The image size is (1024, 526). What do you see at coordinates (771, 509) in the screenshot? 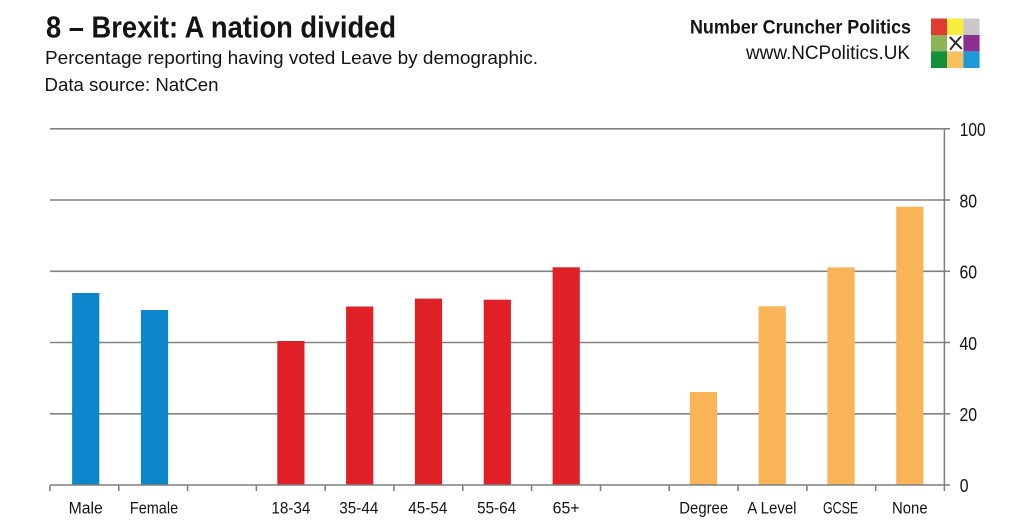
I see `svg-text: A Level` at bounding box center [771, 509].